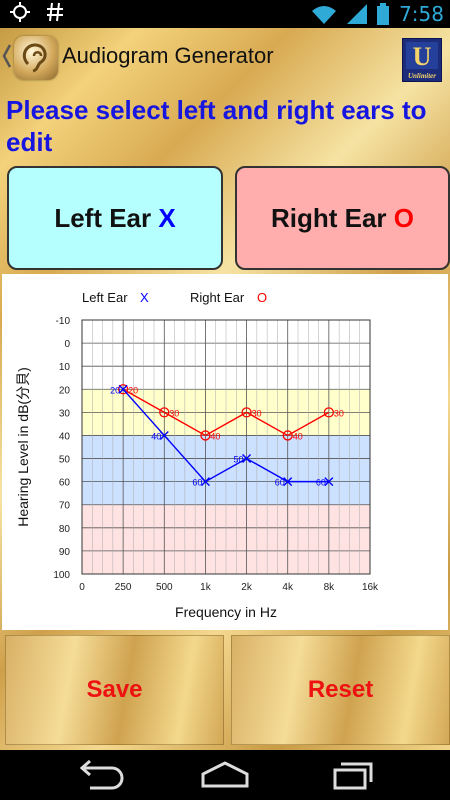  Describe the element at coordinates (167, 217) in the screenshot. I see `left-ear-symbol: X` at that location.